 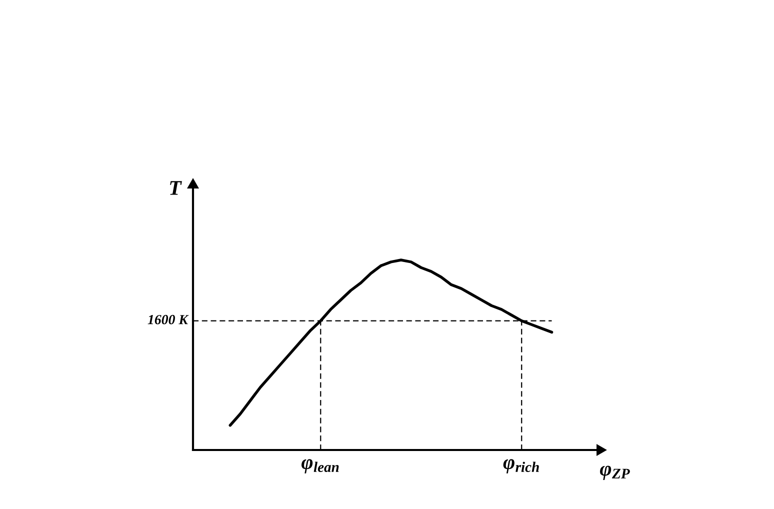 What do you see at coordinates (615, 473) in the screenshot?
I see `x-axis-title: φ$_{ZP}$` at bounding box center [615, 473].